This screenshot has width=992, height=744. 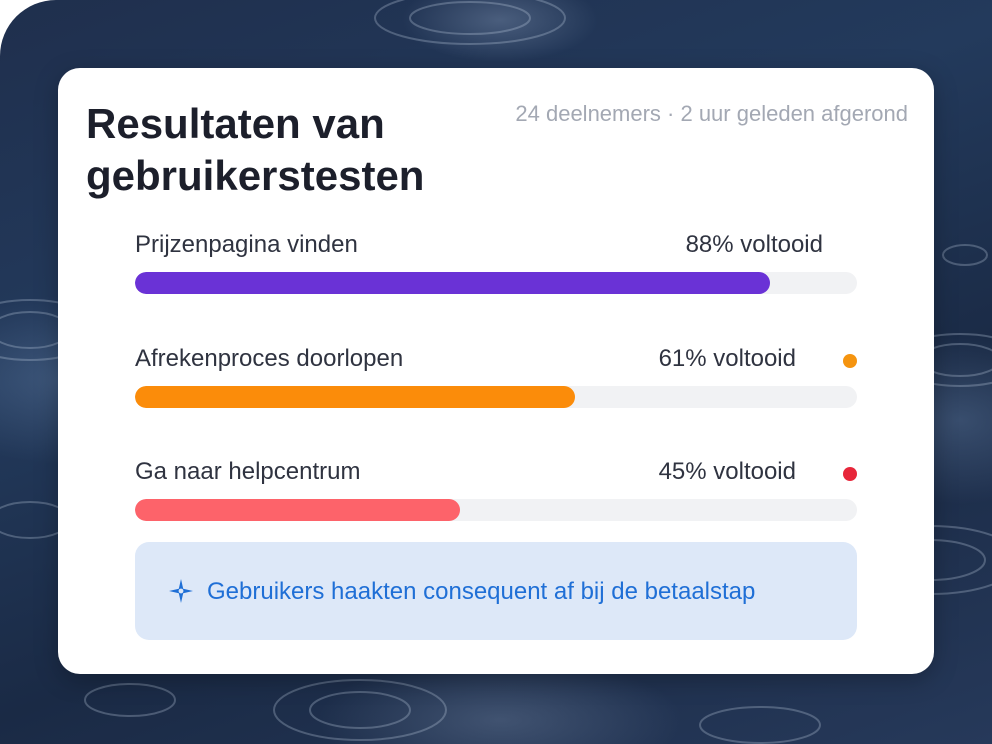 What do you see at coordinates (496, 385) in the screenshot?
I see `task-row: Afrekenproces doorlopen 61% voltooid` at bounding box center [496, 385].